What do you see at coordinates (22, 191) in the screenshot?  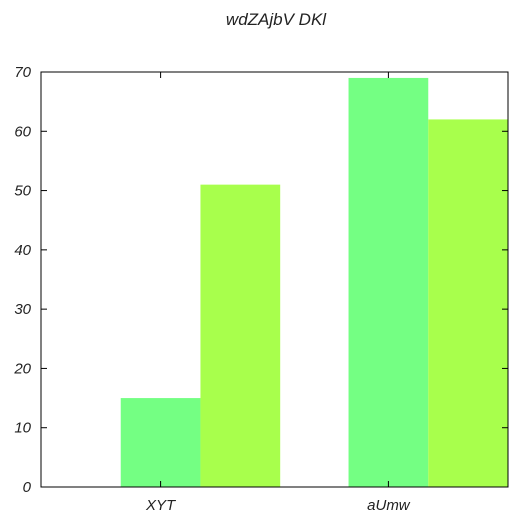 I see `y-tick-label: 50` at bounding box center [22, 191].